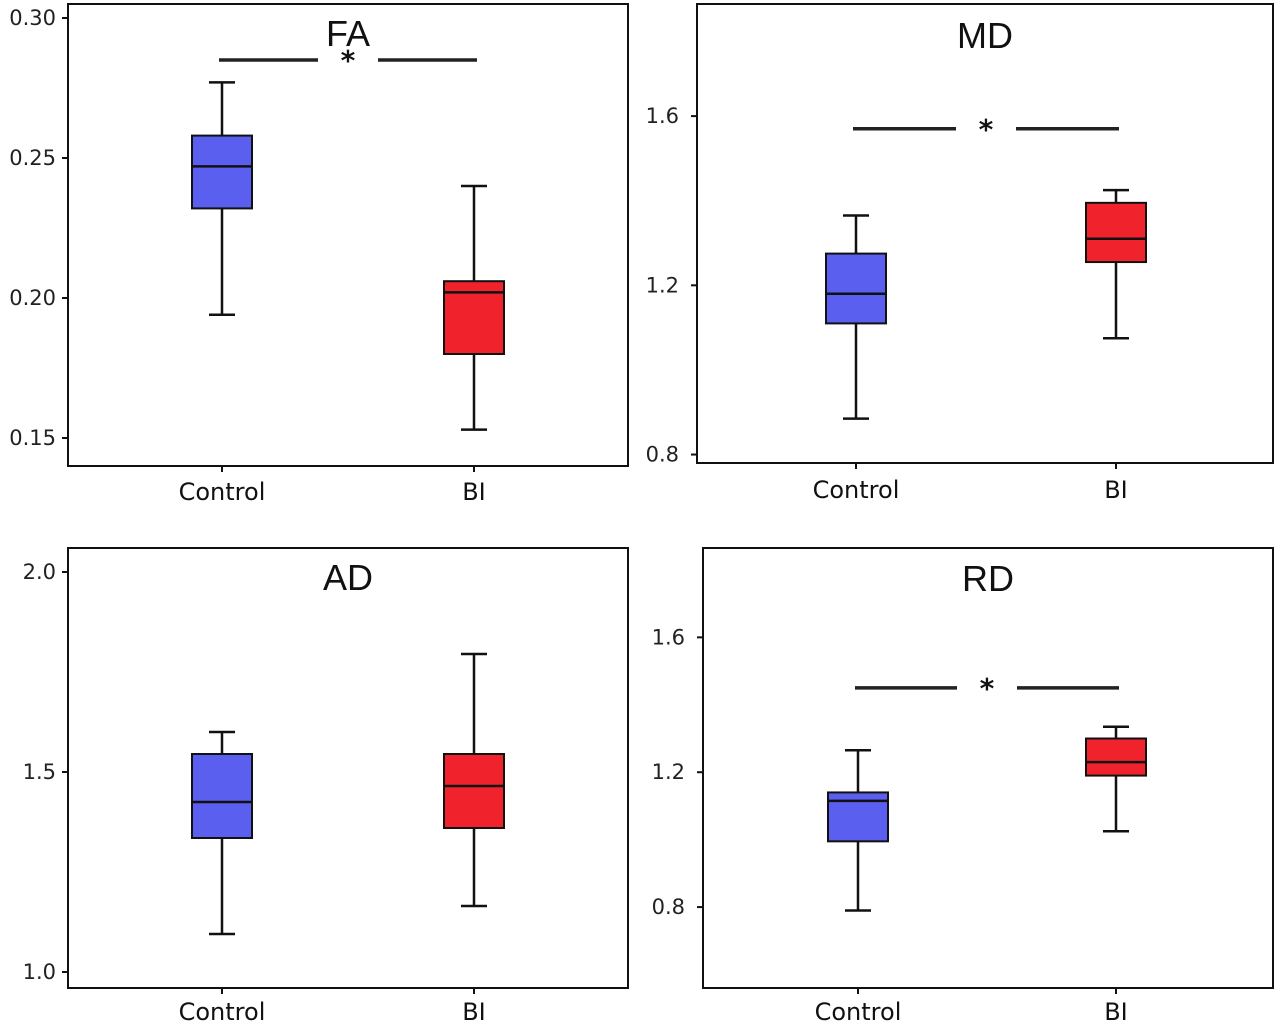 This screenshot has width=1280, height=1025. I want to click on y-tick-label: 1.0, so click(39, 972).